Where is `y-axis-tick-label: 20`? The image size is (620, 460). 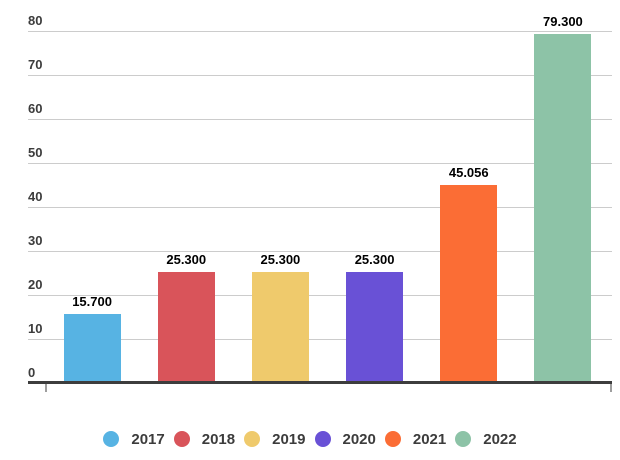
y-axis-tick-label: 20 is located at coordinates (35, 284).